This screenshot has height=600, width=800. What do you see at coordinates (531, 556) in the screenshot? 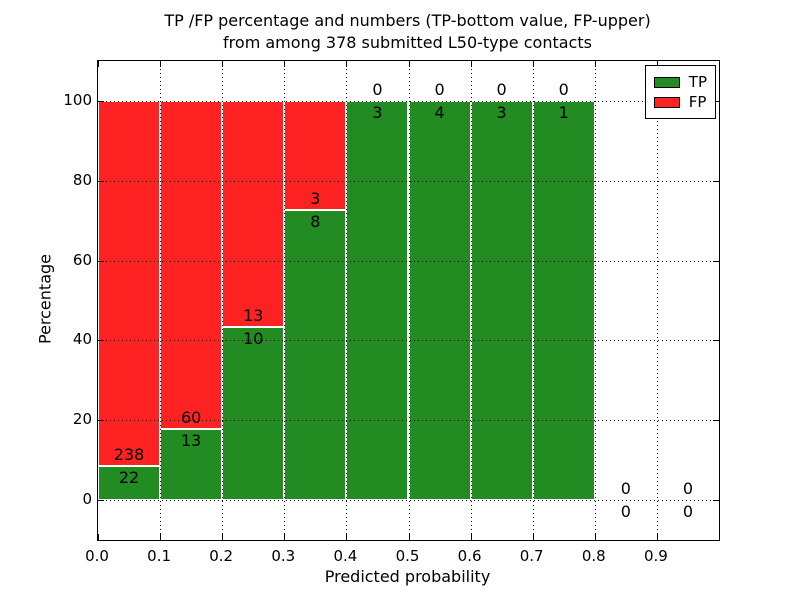
I see `x-tick-label: 0.7` at bounding box center [531, 556].